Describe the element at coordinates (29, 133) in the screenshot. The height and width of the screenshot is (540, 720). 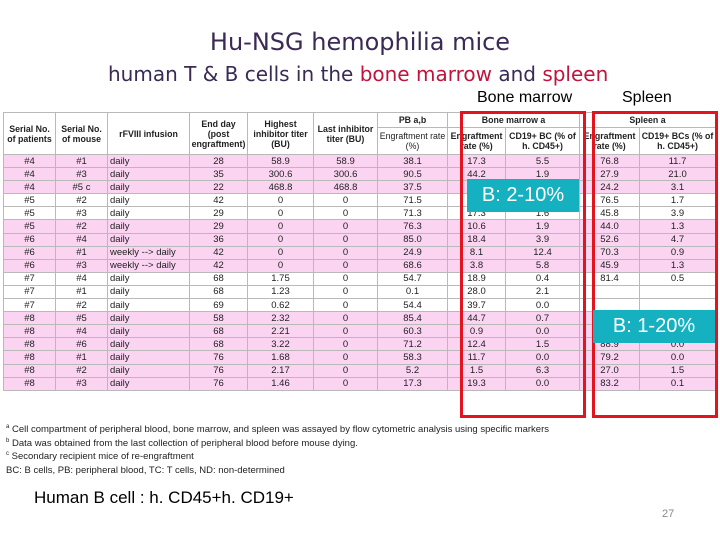
I see `header-serial-patients: Serial No. of patients` at that location.